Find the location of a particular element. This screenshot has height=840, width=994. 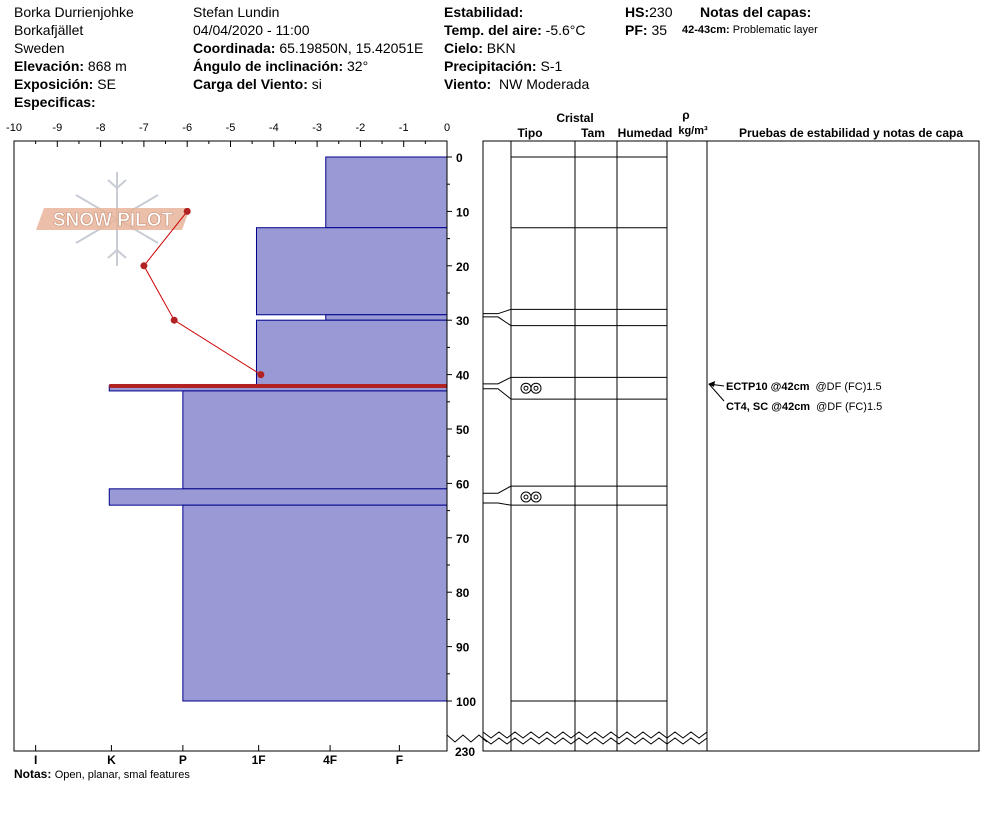

layer-note-depth: 42-43cm: is located at coordinates (706, 30).